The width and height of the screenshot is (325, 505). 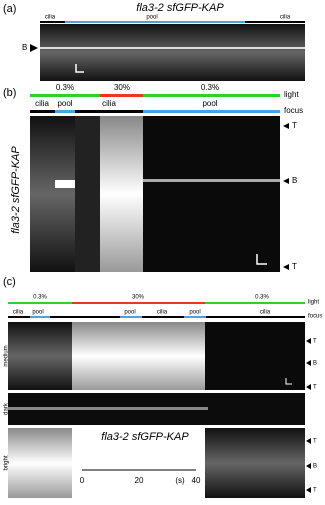 I want to click on scale-tick: 40, so click(x=196, y=480).